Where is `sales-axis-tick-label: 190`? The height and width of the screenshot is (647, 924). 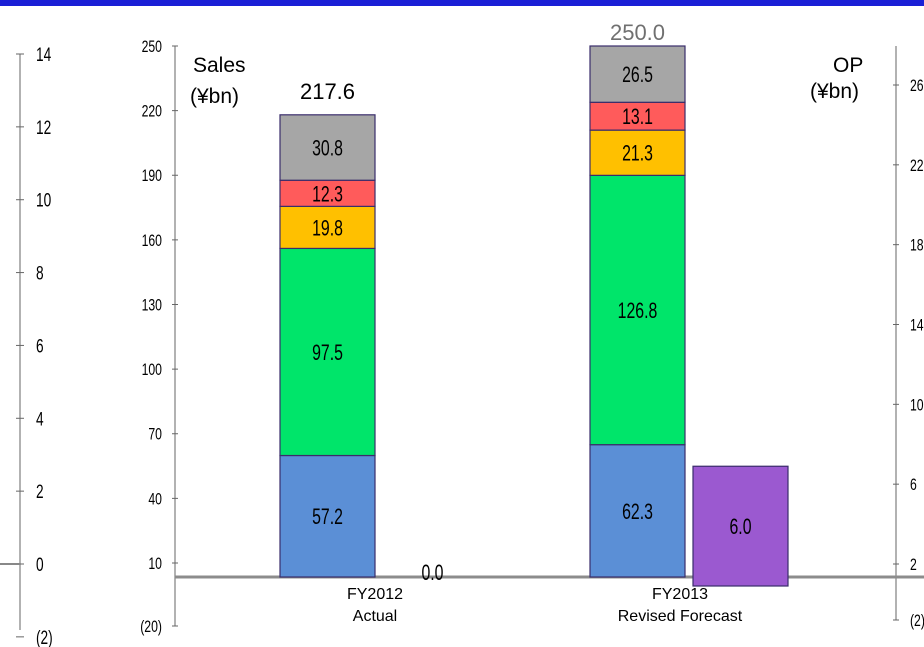
sales-axis-tick-label: 190 is located at coordinates (152, 176).